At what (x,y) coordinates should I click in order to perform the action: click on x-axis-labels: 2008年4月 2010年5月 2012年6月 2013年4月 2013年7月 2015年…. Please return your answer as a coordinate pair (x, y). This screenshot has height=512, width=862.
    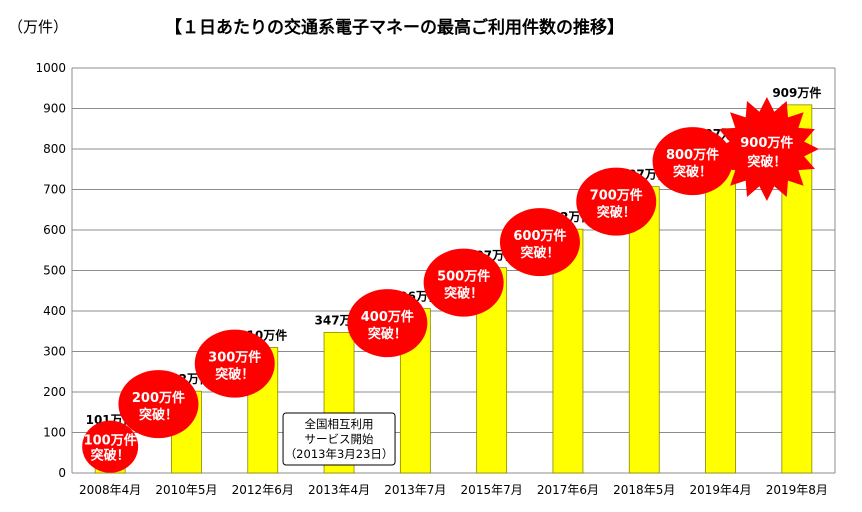
    Looking at the image, I should click on (453, 490).